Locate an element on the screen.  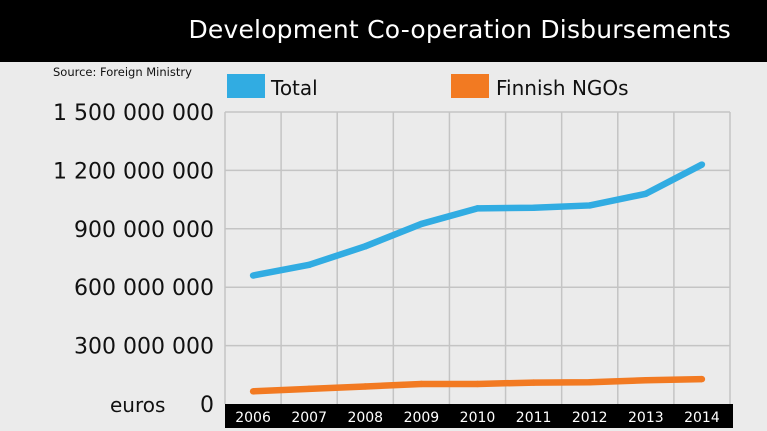
title-bar: Development Co-operation Disbursements is located at coordinates (383, 31).